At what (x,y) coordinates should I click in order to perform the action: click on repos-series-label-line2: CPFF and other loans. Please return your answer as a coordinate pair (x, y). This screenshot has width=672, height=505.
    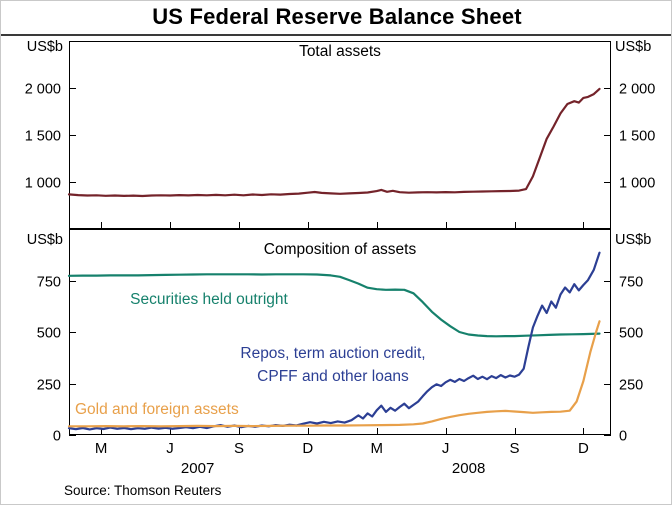
    Looking at the image, I should click on (333, 376).